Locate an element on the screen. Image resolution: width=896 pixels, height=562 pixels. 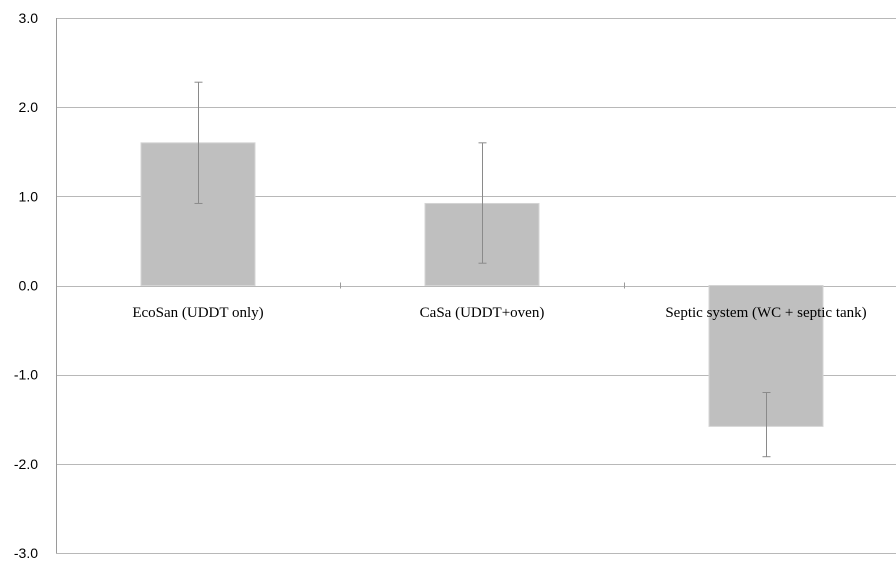
y-tick-label: 3.0 is located at coordinates (29, 18).